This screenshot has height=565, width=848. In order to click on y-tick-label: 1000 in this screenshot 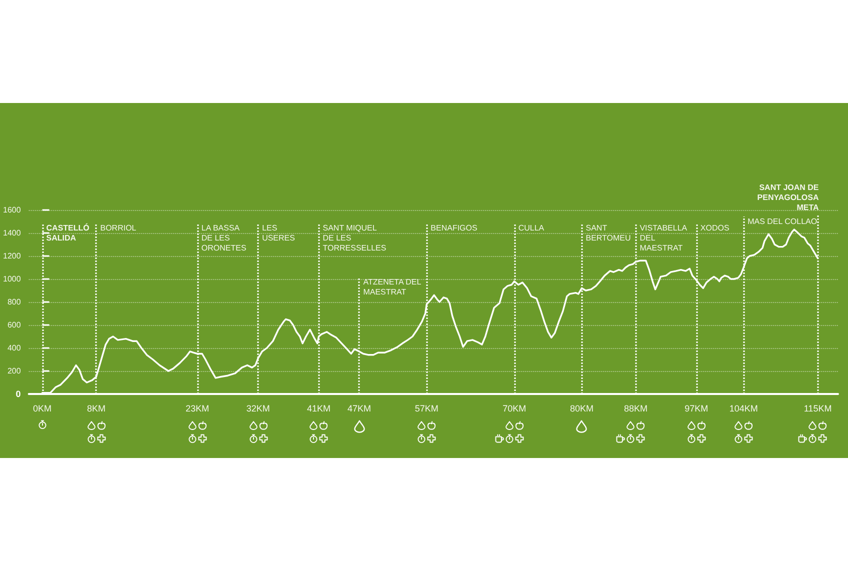, I will do `click(12, 279)`.